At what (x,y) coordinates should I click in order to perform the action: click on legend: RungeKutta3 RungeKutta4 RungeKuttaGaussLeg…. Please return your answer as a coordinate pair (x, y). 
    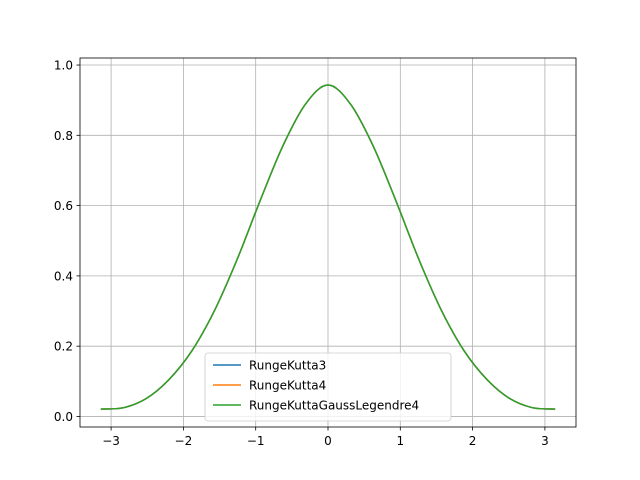
    Looking at the image, I should click on (328, 387).